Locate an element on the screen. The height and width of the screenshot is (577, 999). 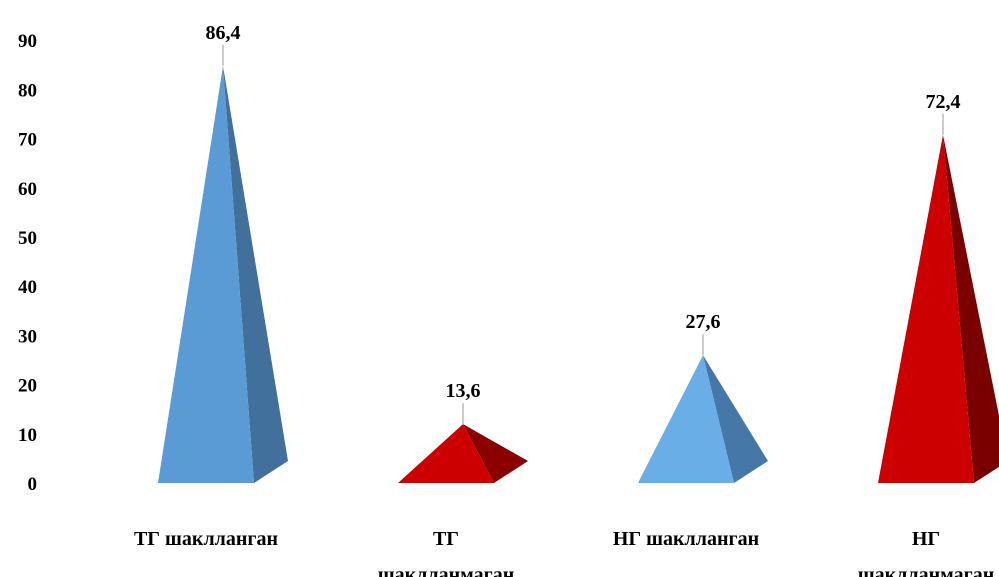
x-category-label-4-line-2: шаклланмаган is located at coordinates (926, 570).